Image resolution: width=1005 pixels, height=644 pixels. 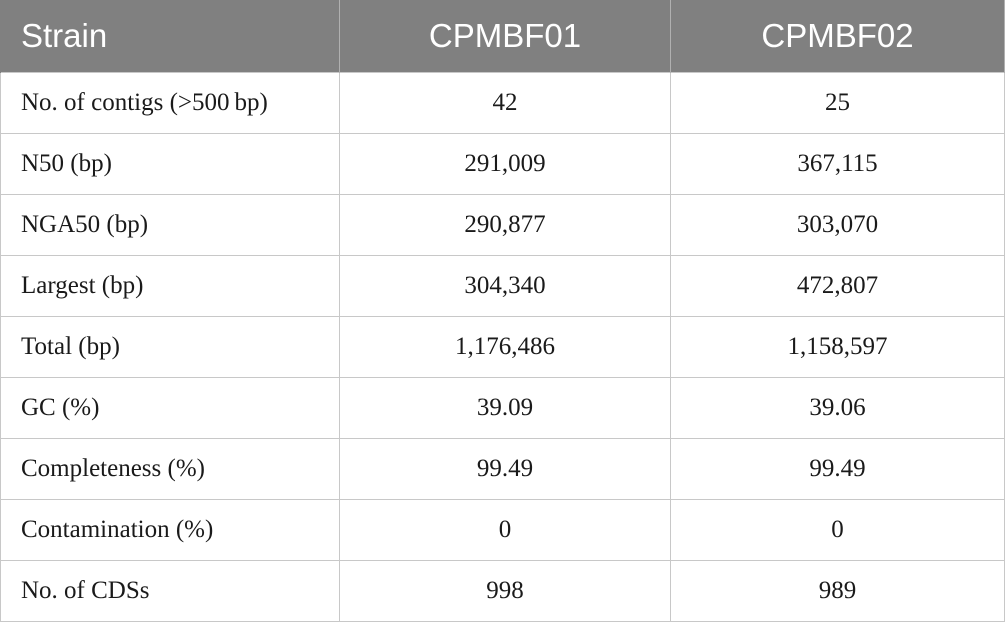 I want to click on row-label: Completeness (%), so click(x=170, y=469).